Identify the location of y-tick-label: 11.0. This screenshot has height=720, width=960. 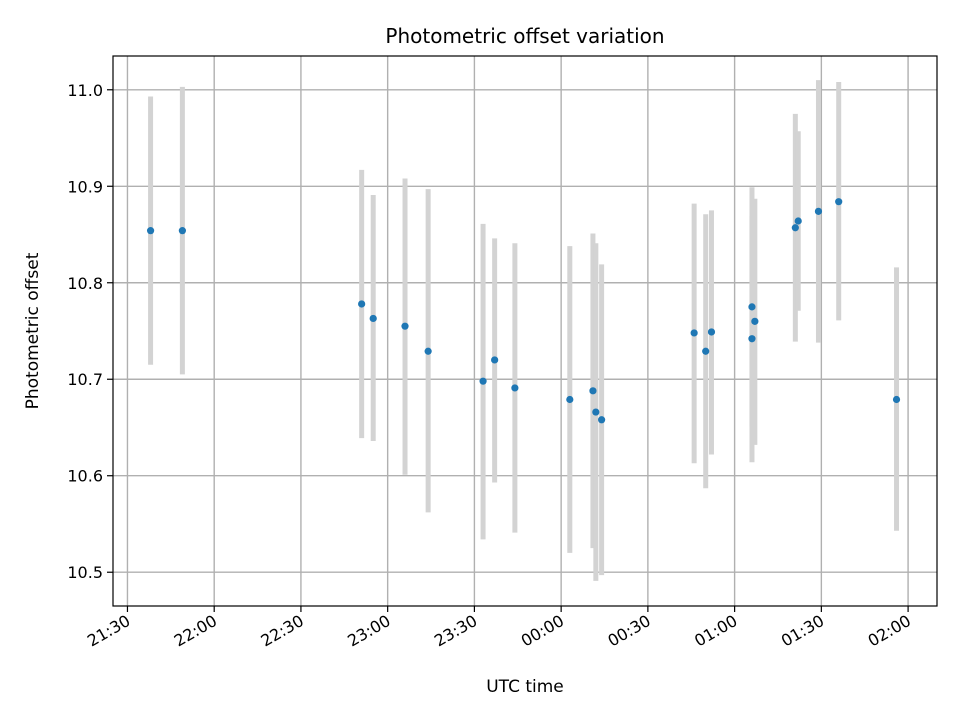
(85, 90).